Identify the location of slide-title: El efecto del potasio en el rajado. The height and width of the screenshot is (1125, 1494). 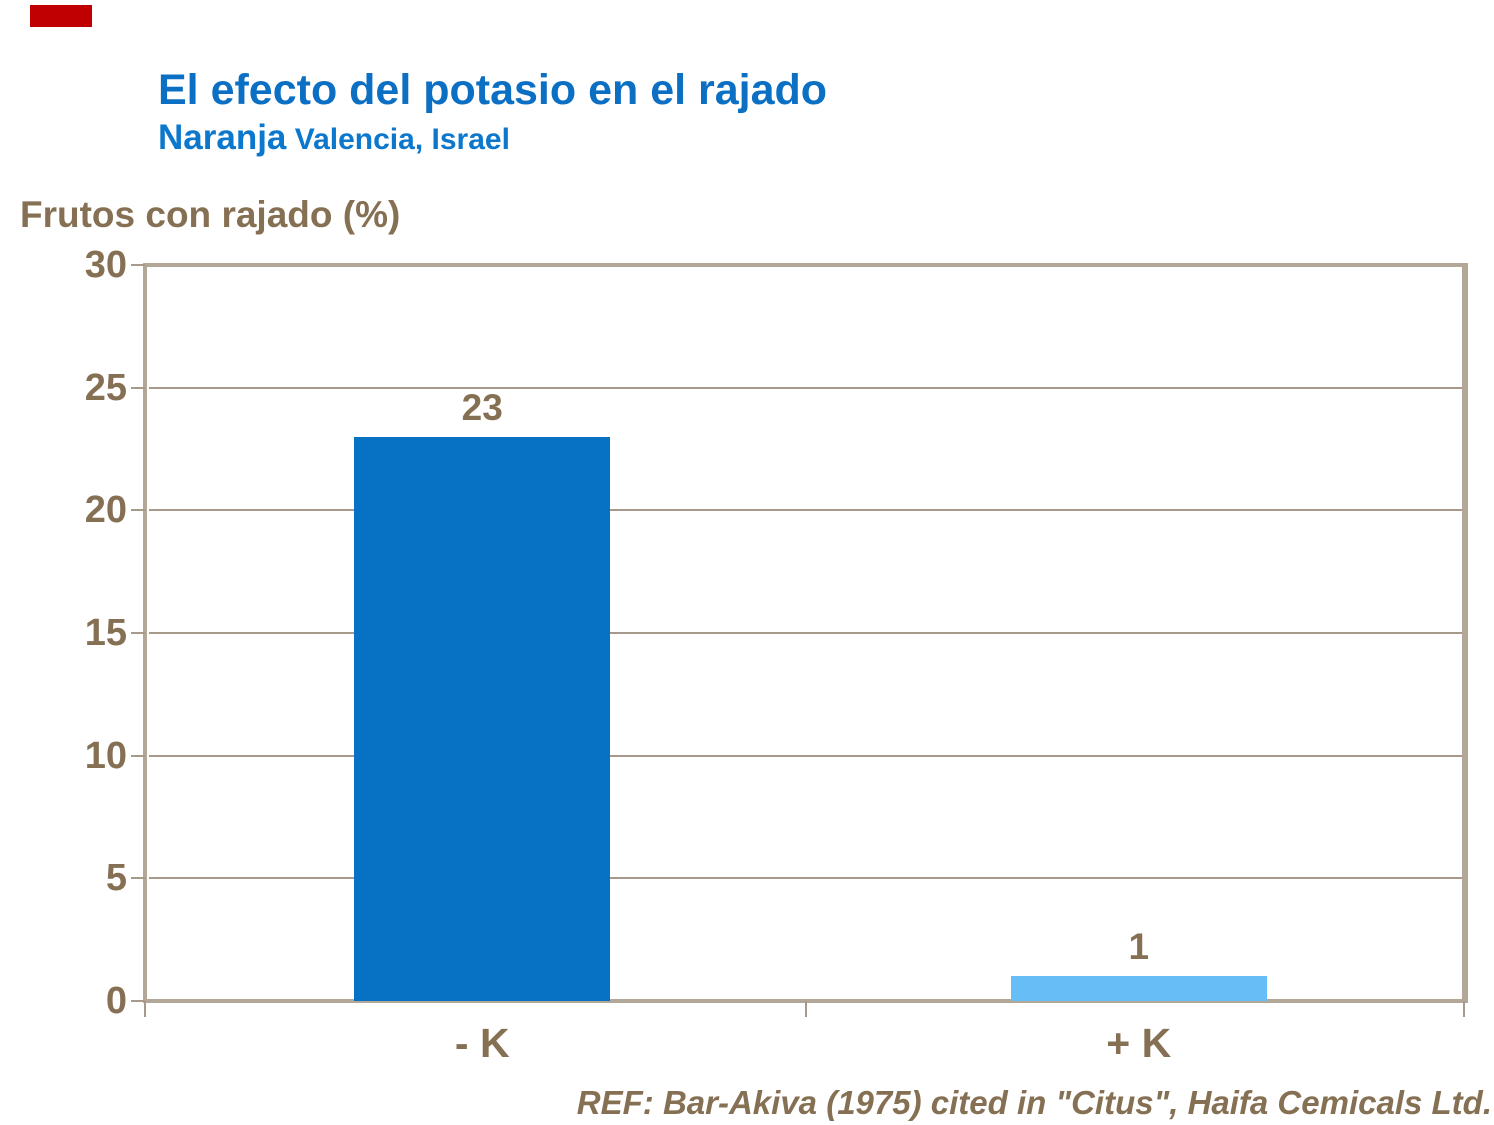
(493, 90).